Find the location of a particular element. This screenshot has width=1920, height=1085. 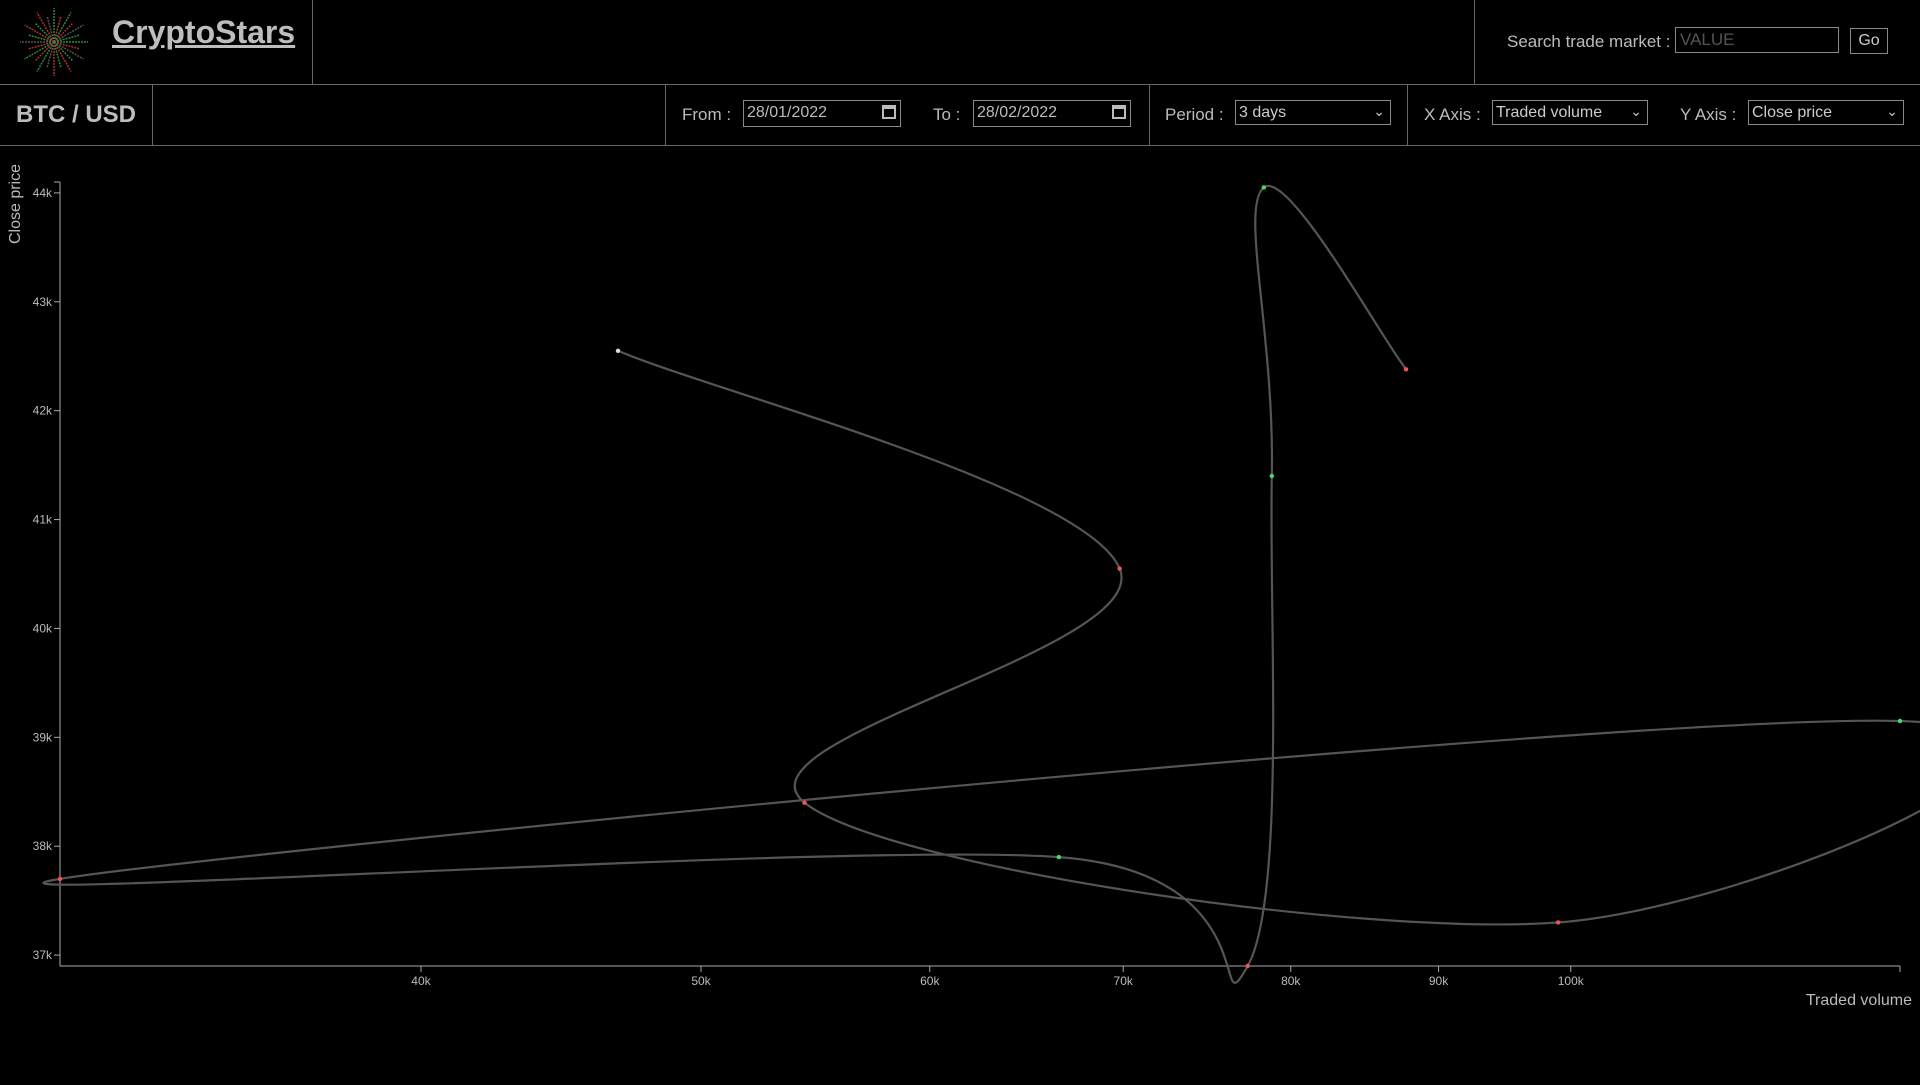

x-tick-label: 100k is located at coordinates (1571, 981).